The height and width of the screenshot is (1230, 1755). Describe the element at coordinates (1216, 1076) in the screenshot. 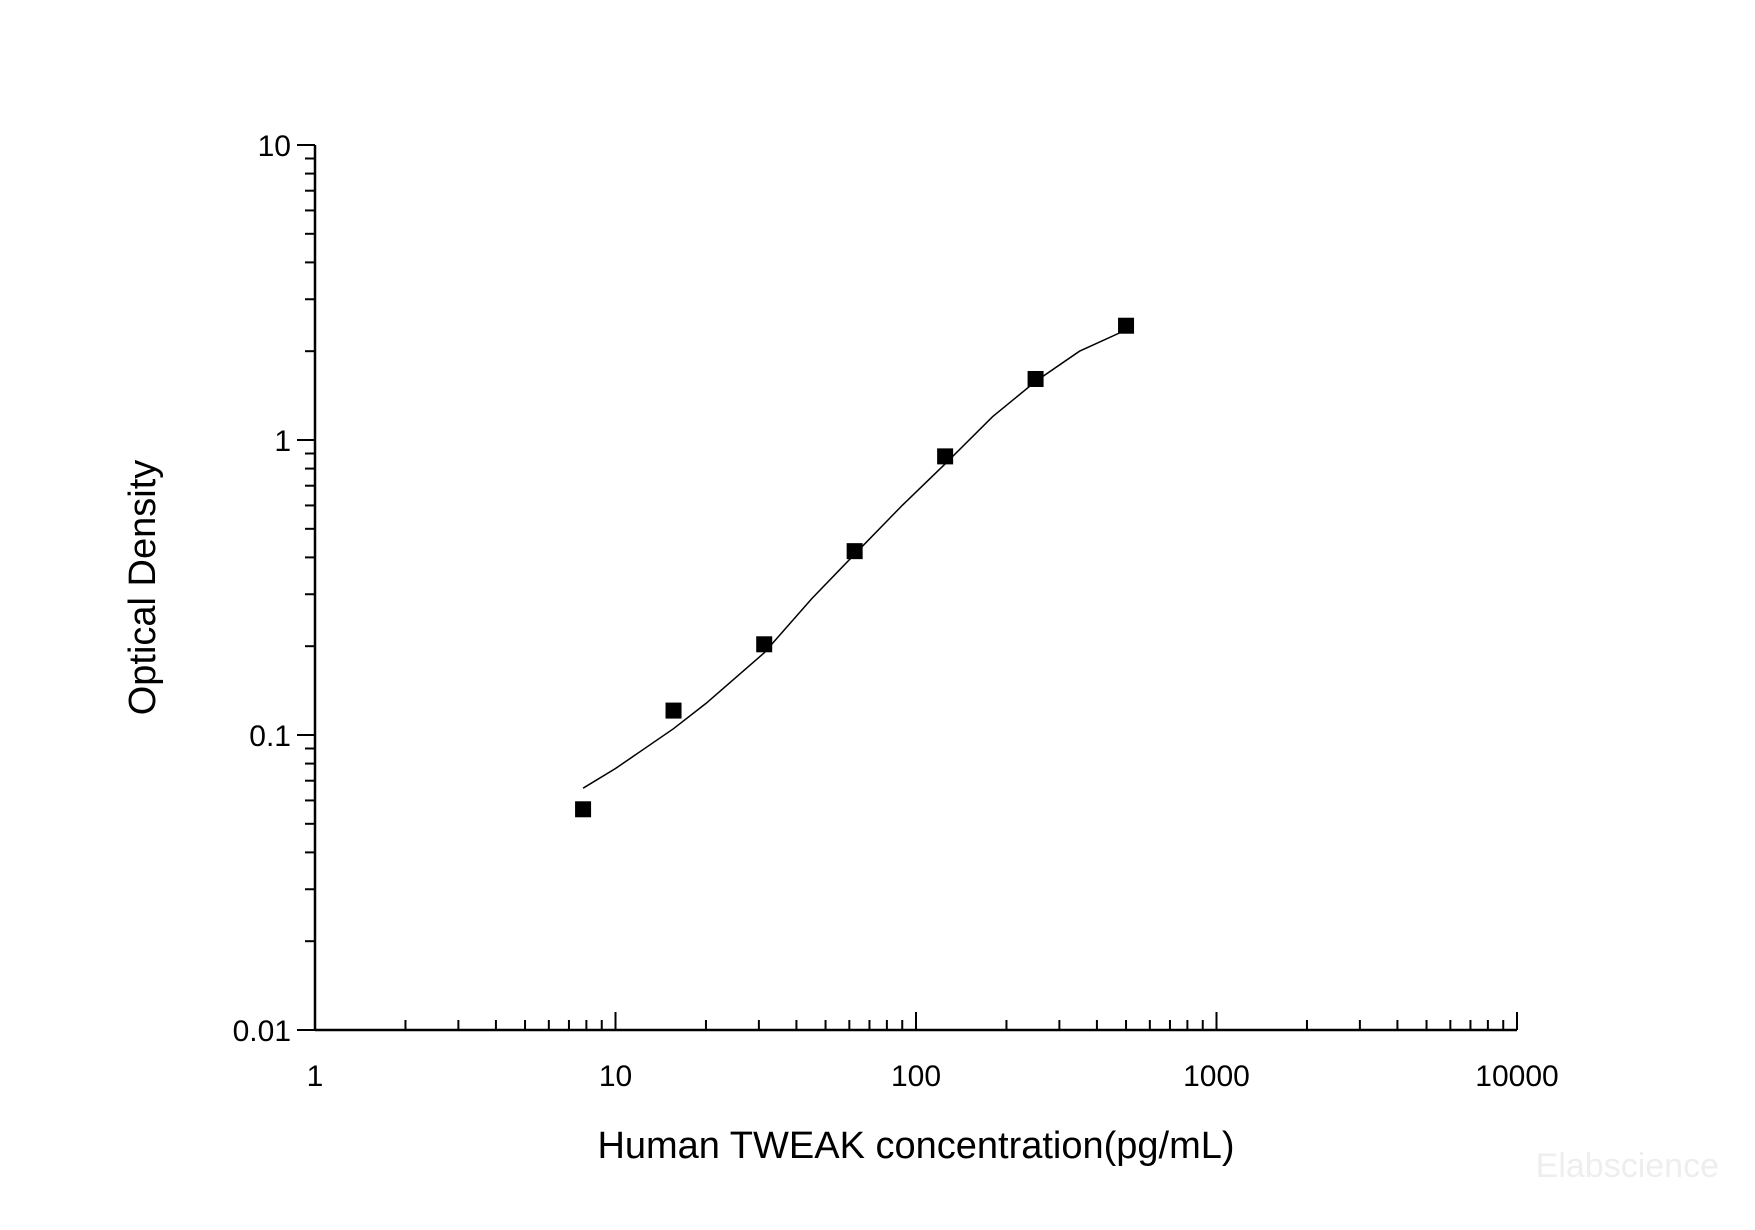

I see `x-tick-label: 1000` at that location.